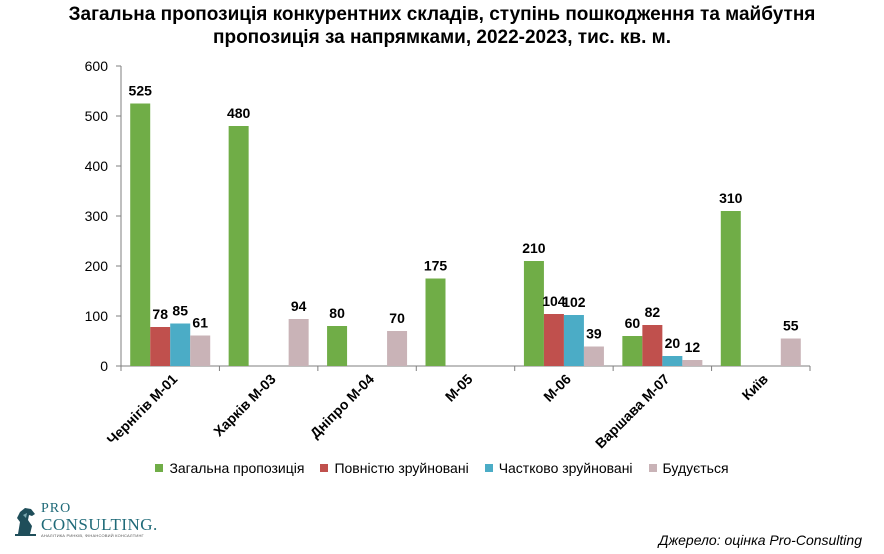 The height and width of the screenshot is (554, 884). Describe the element at coordinates (534, 248) in the screenshot. I see `data-label: 210` at that location.